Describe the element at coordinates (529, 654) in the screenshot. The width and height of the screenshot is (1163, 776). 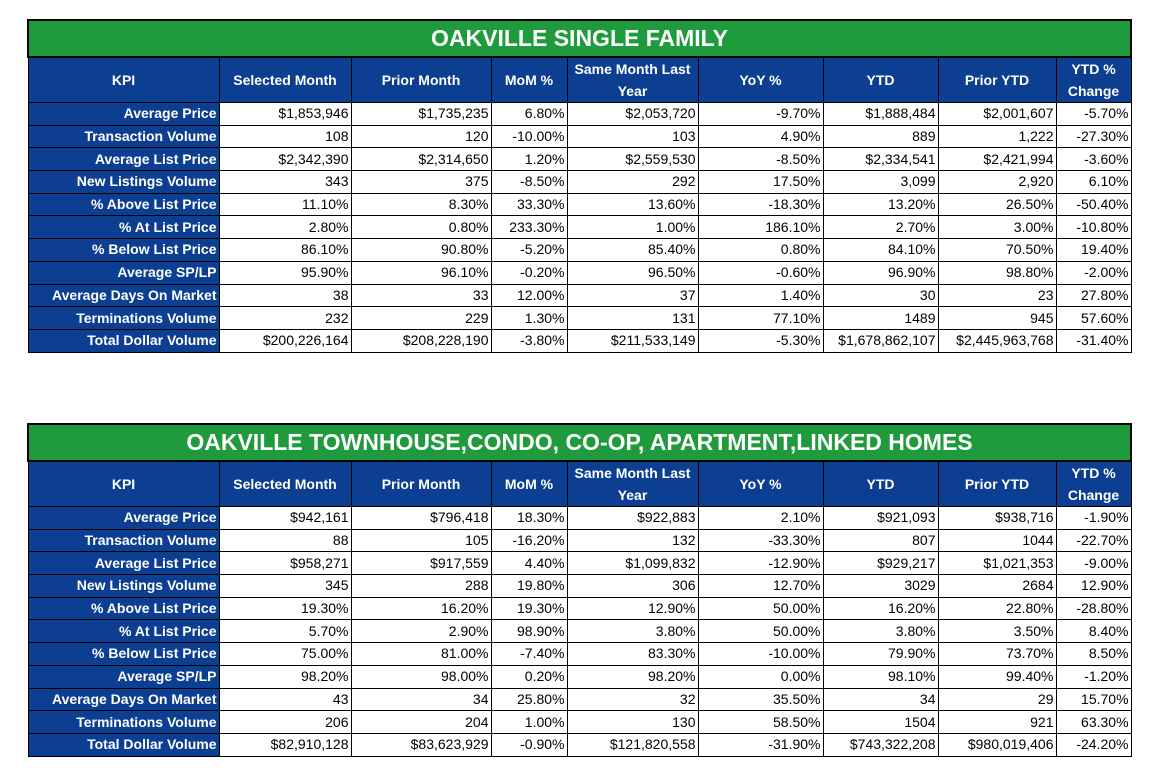
I see `cell: -7.40%` at that location.